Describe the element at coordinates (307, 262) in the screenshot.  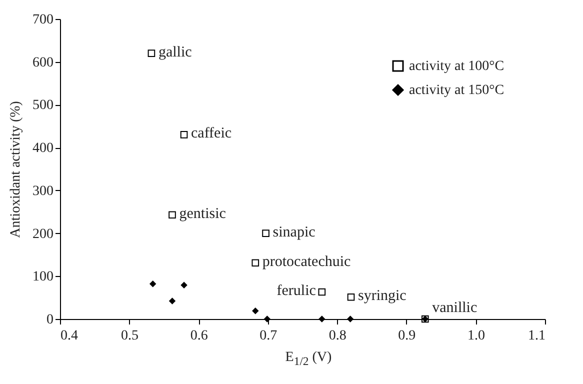
I see `annotation: protocatechuic` at that location.